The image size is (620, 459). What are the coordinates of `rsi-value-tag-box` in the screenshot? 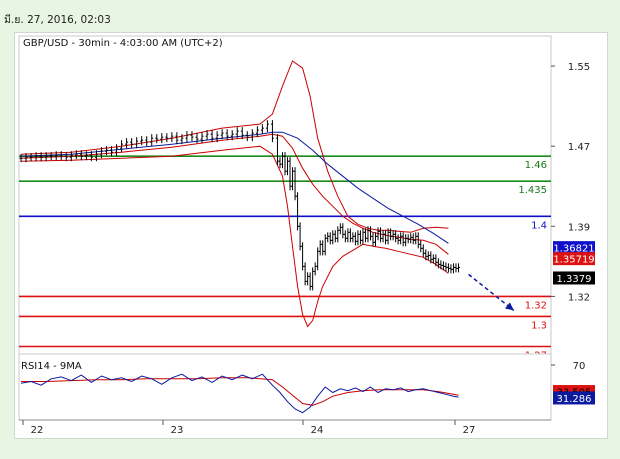 It's located at (574, 398).